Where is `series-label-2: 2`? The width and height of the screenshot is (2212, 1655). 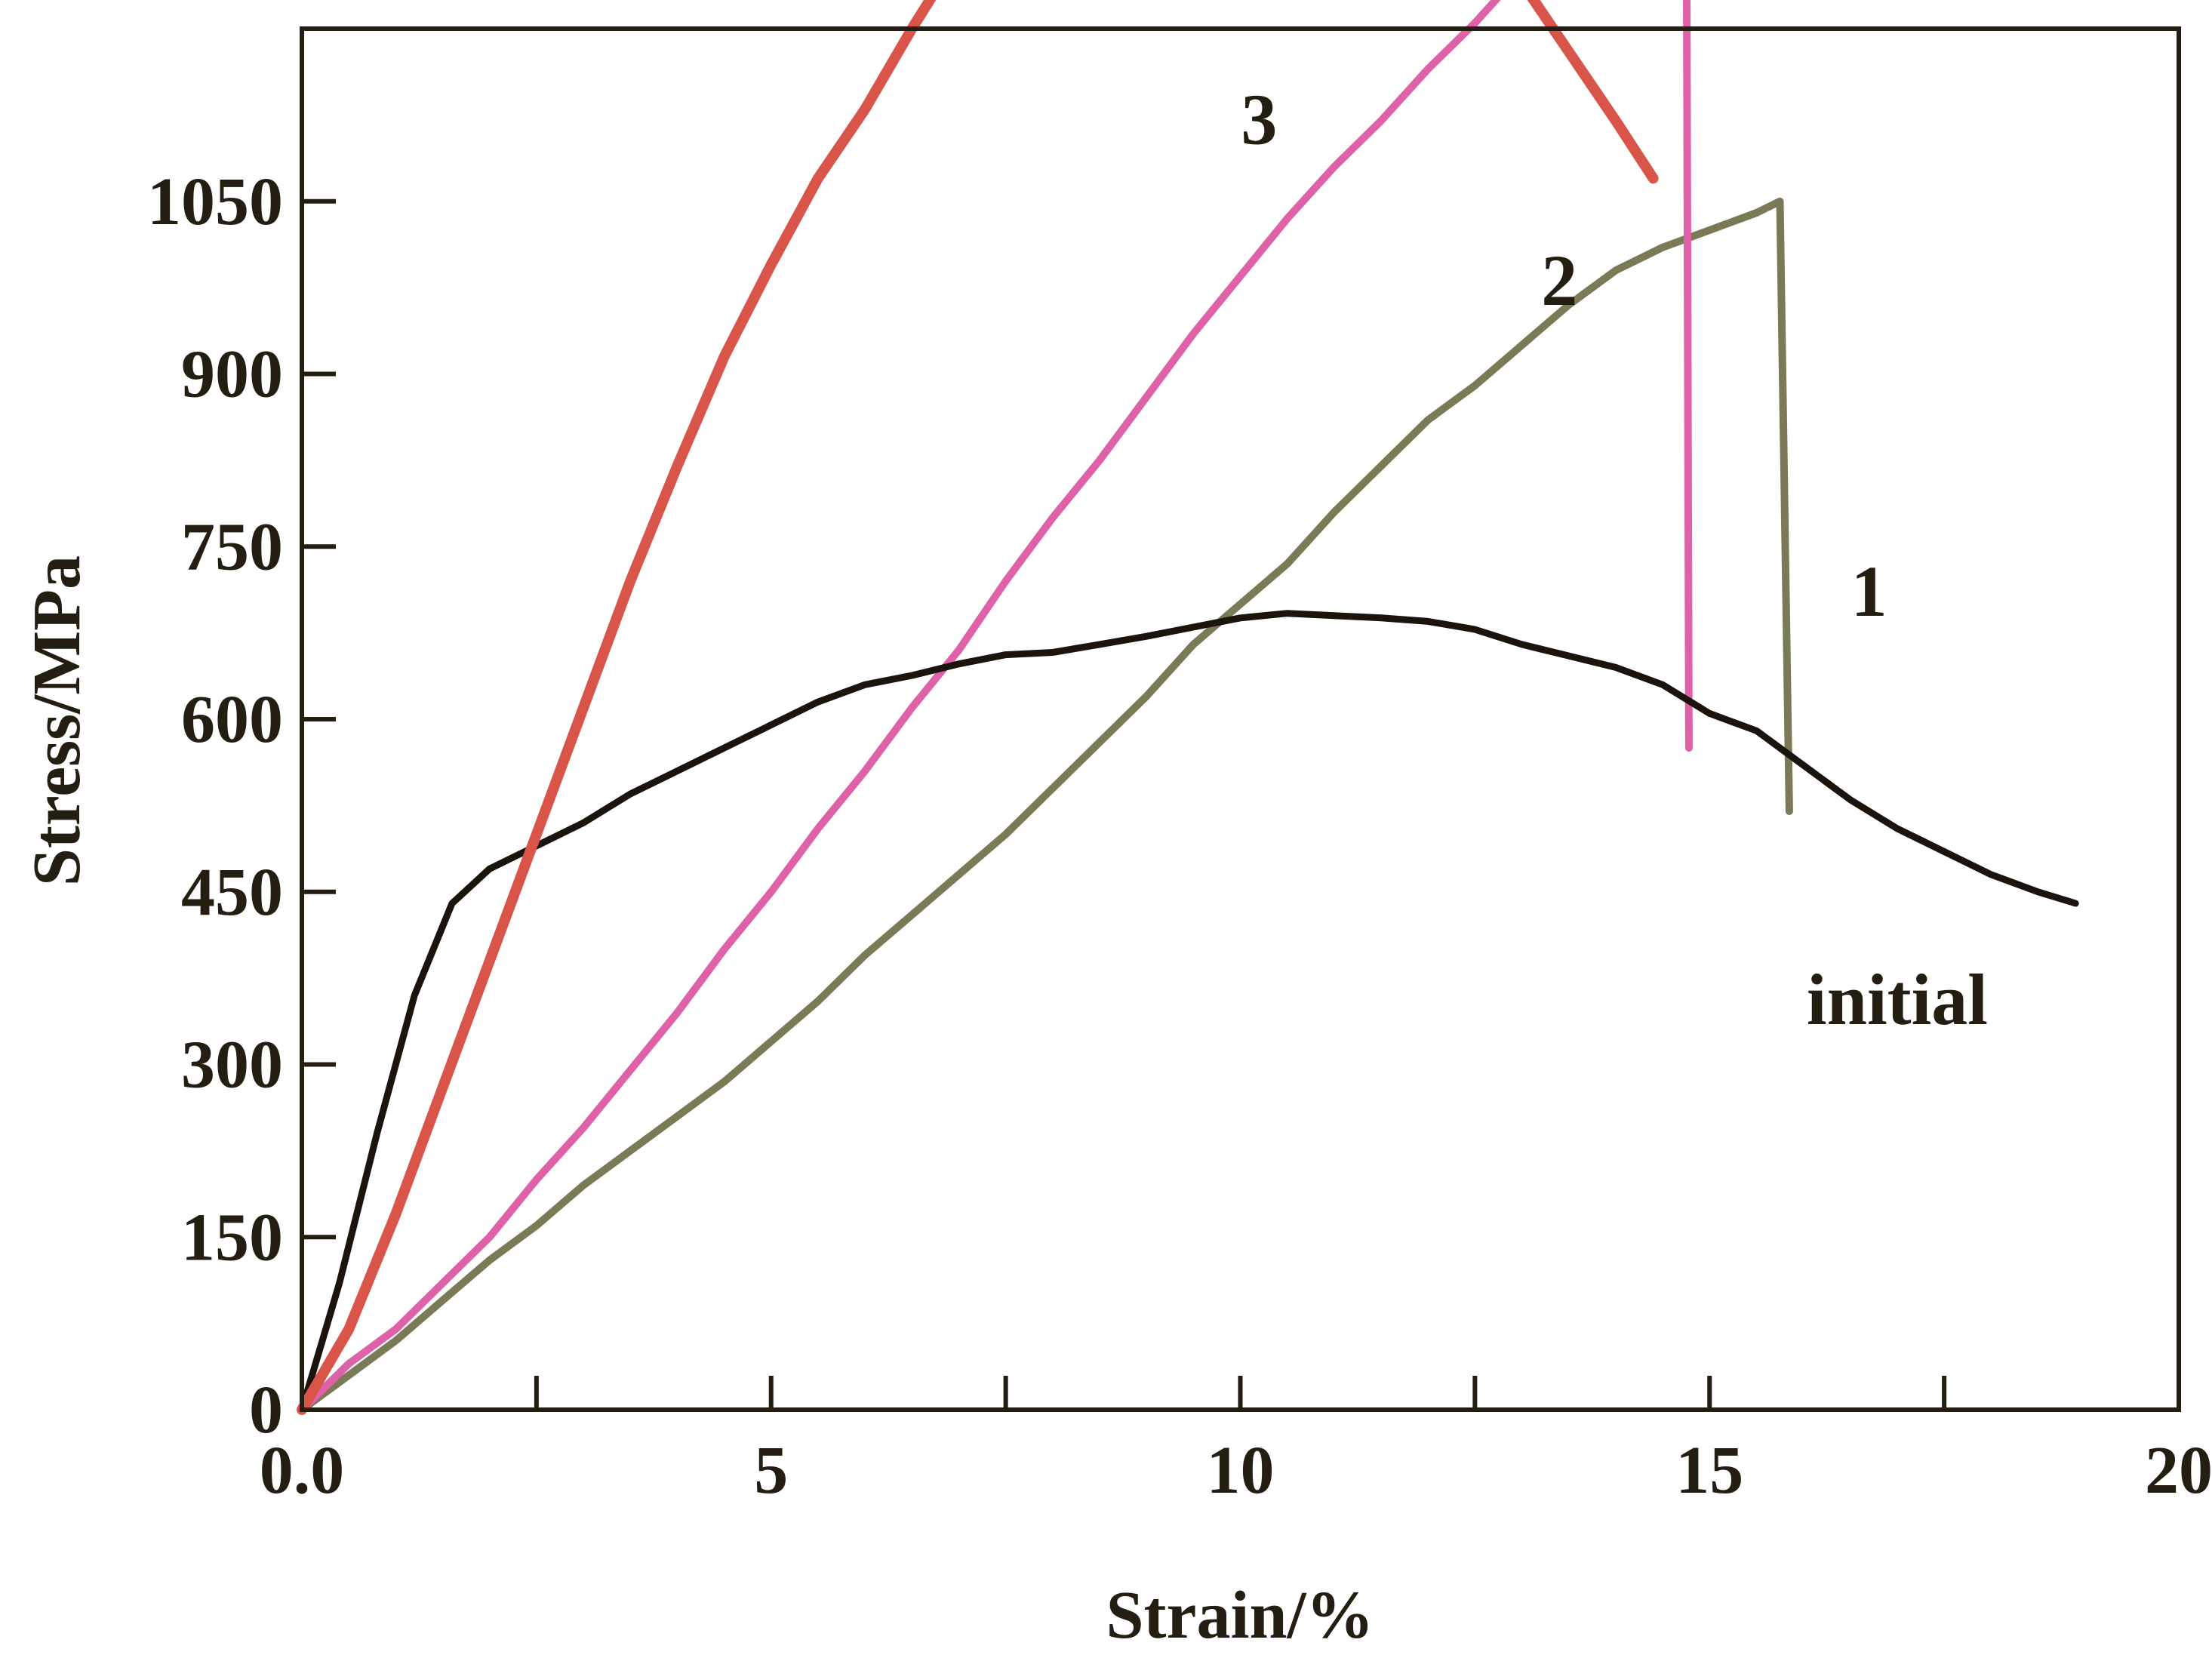
series-label-2: 2 is located at coordinates (1559, 280).